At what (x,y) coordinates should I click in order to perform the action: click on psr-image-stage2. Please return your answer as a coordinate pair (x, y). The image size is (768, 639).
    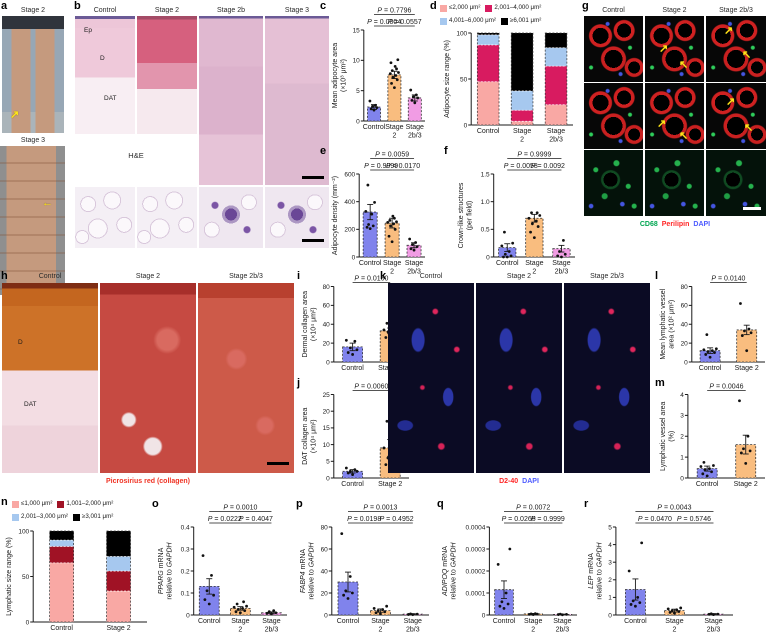
    Looking at the image, I should click on (148, 378).